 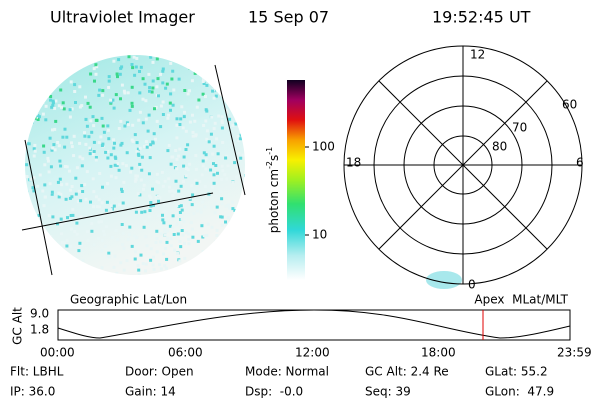 What do you see at coordinates (122, 17) in the screenshot?
I see `title: Ultraviolet Imager` at bounding box center [122, 17].